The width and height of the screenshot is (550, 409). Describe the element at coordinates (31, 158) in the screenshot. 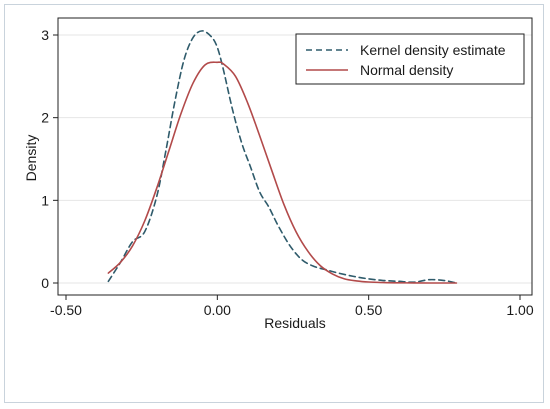

I see `y-axis-title: Density` at that location.